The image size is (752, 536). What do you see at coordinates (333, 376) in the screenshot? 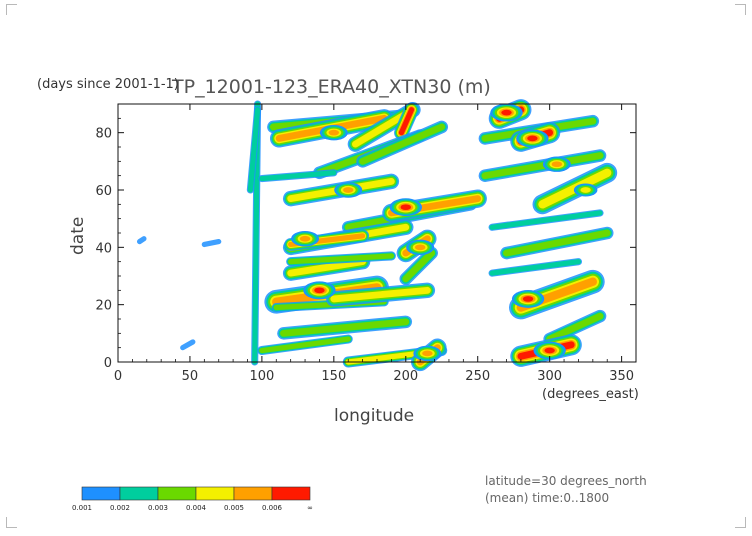
I see `x-tick-label: 150` at bounding box center [333, 376].